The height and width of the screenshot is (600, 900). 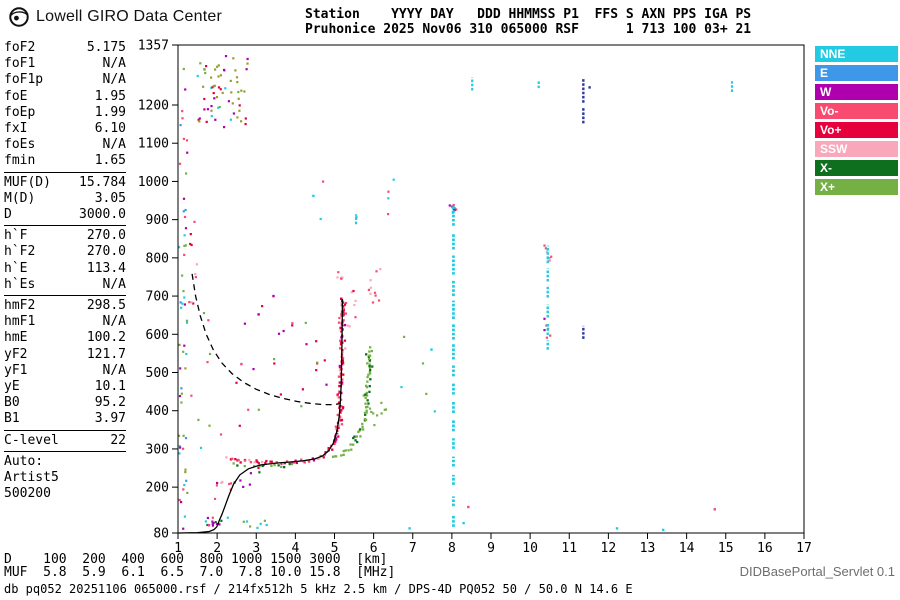 I want to click on doppler-legend: NNE E W Vo- Vo+ SSW X- X+, so click(x=856, y=122).